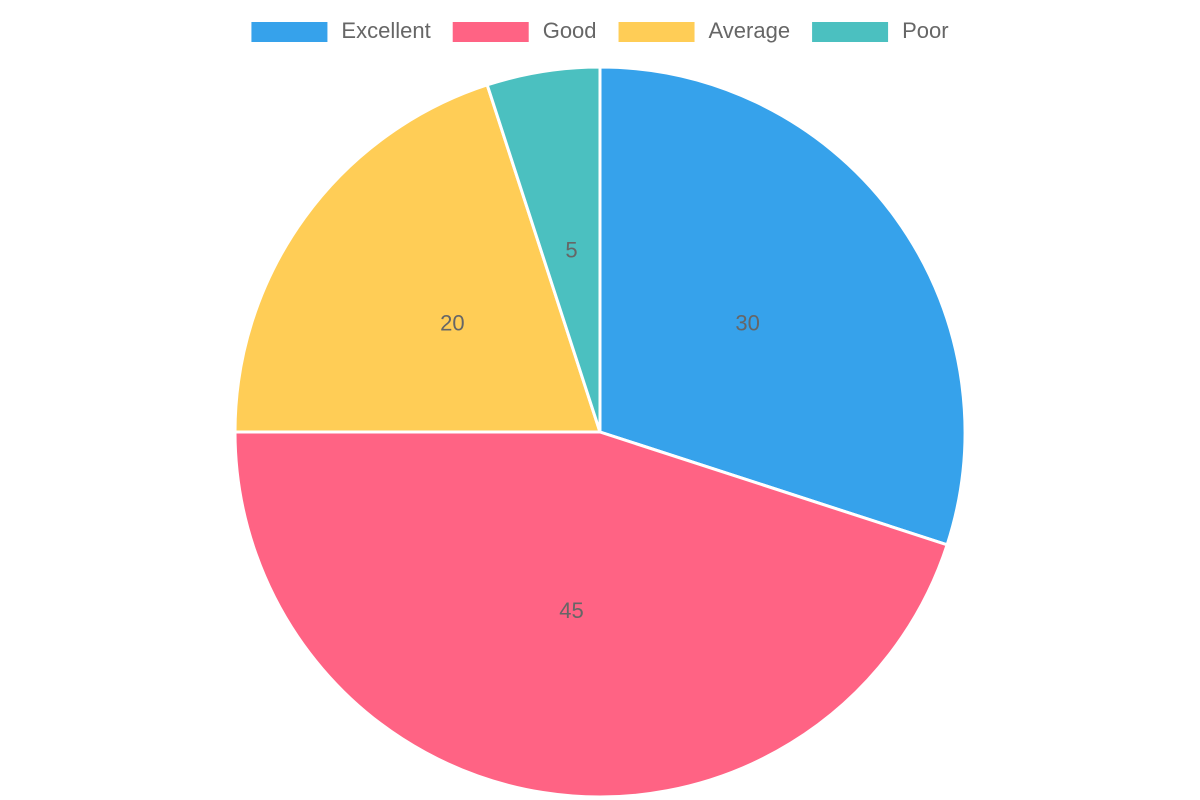 The width and height of the screenshot is (1200, 800). I want to click on value-labels: 30 45 20 5, so click(600, 431).